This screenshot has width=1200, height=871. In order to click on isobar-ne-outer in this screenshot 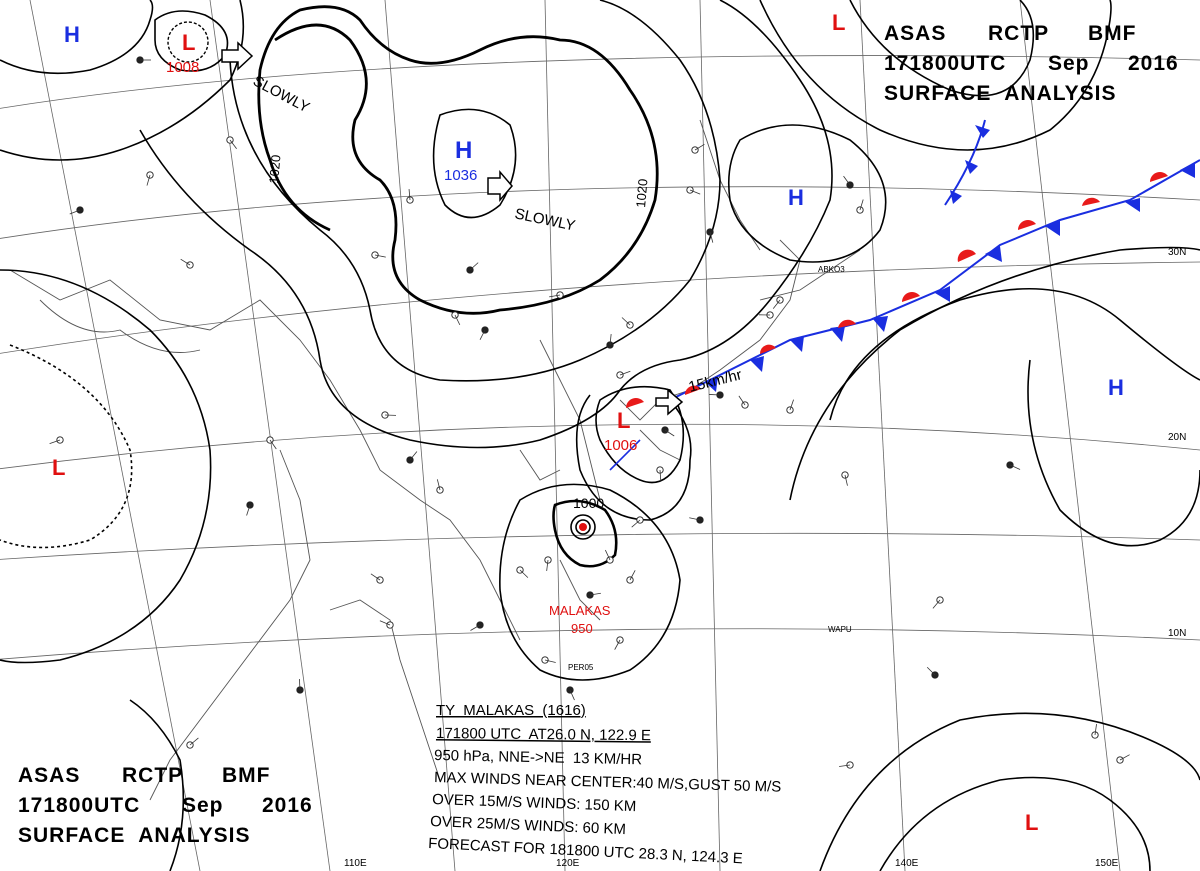, I will do `click(935, 75)`.